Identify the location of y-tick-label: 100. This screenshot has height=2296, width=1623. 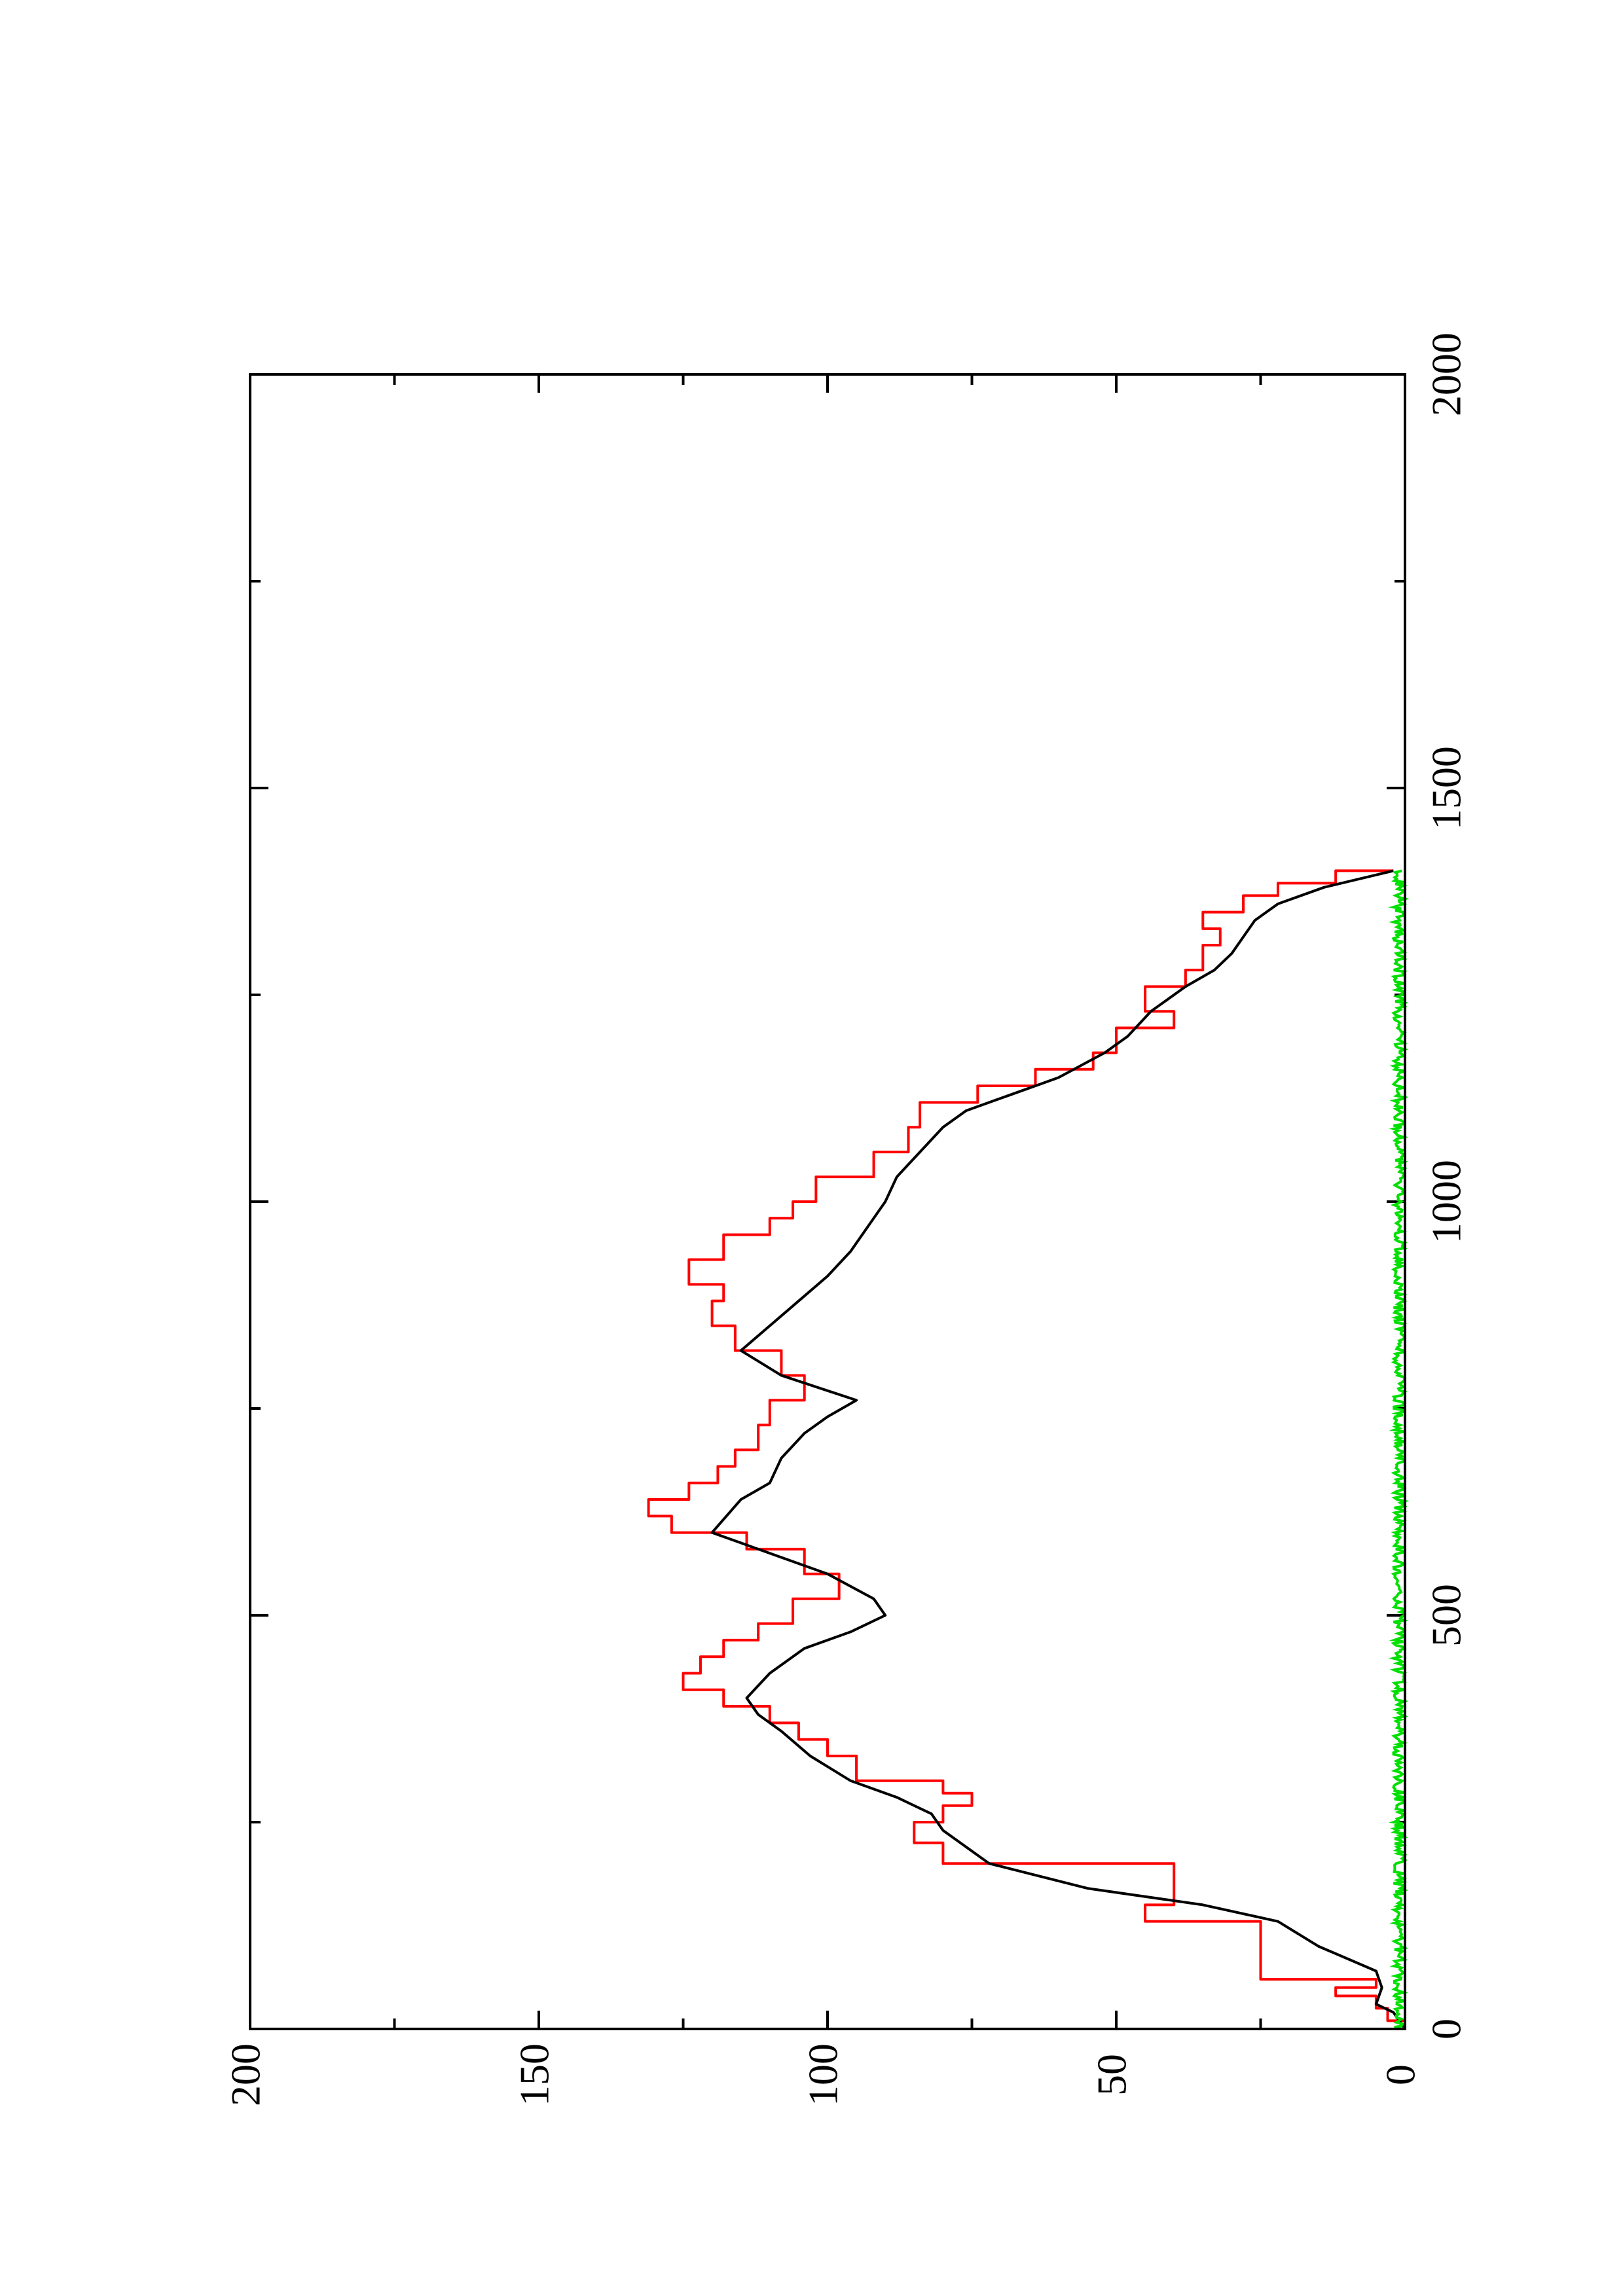
(823, 2074).